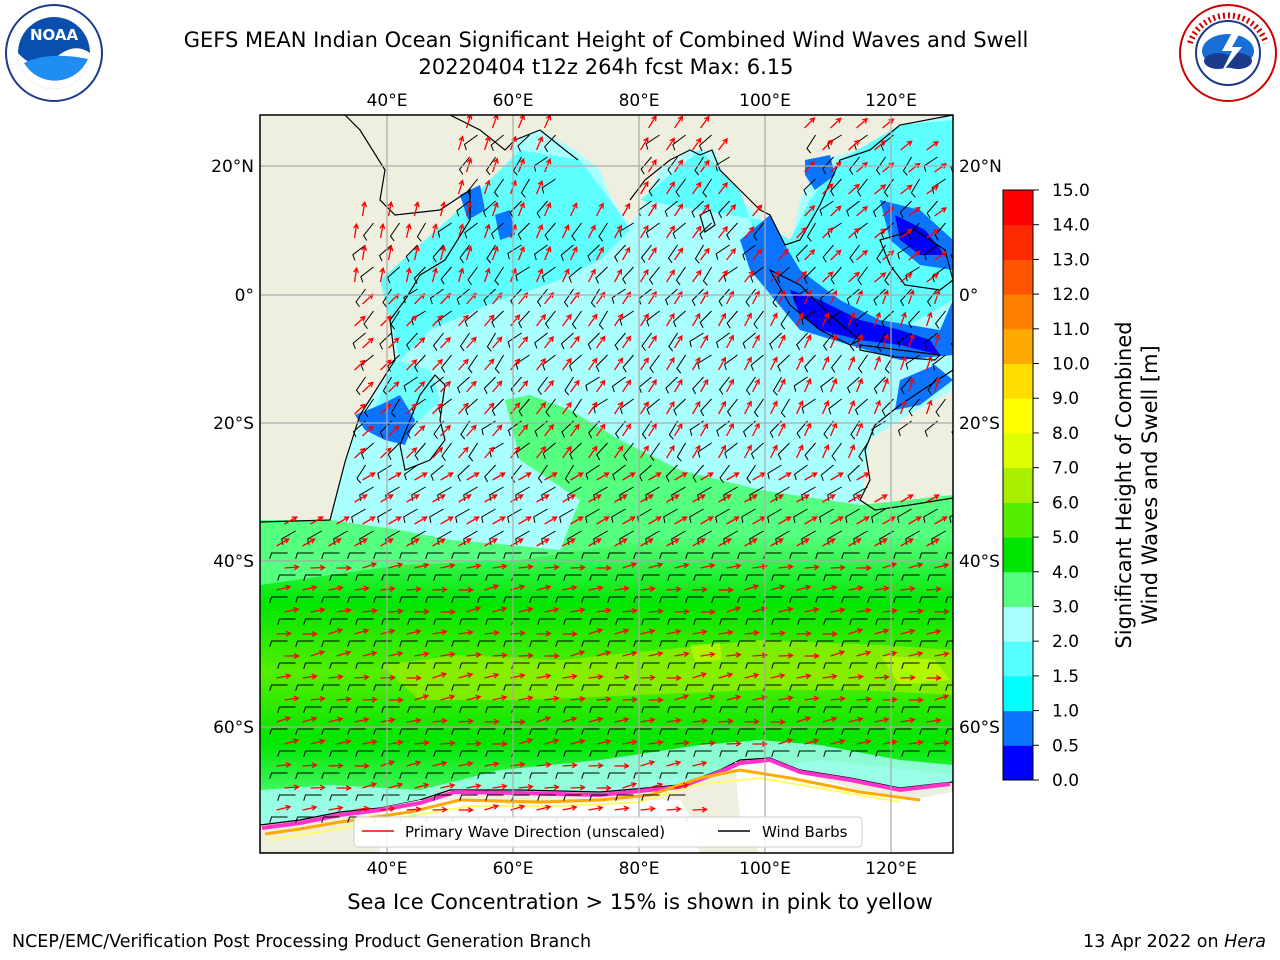  What do you see at coordinates (1018, 450) in the screenshot?
I see `colorbar-segment` at bounding box center [1018, 450].